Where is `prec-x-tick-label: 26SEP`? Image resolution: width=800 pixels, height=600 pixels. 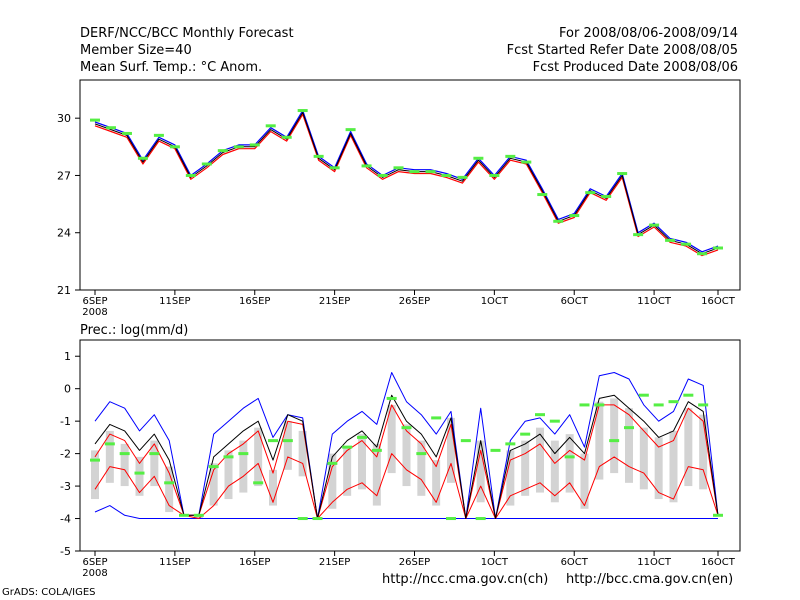 prec-x-tick-label: 26SEP is located at coordinates (414, 562).